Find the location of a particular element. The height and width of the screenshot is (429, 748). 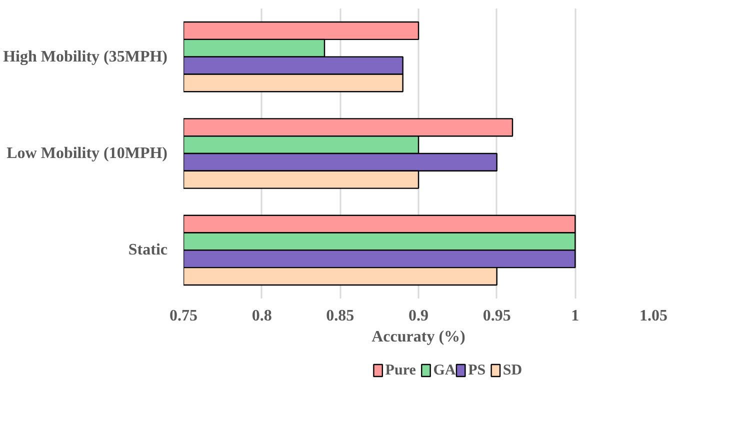

y-tick-label: Low Mobility (10MPH) is located at coordinates (87, 153).